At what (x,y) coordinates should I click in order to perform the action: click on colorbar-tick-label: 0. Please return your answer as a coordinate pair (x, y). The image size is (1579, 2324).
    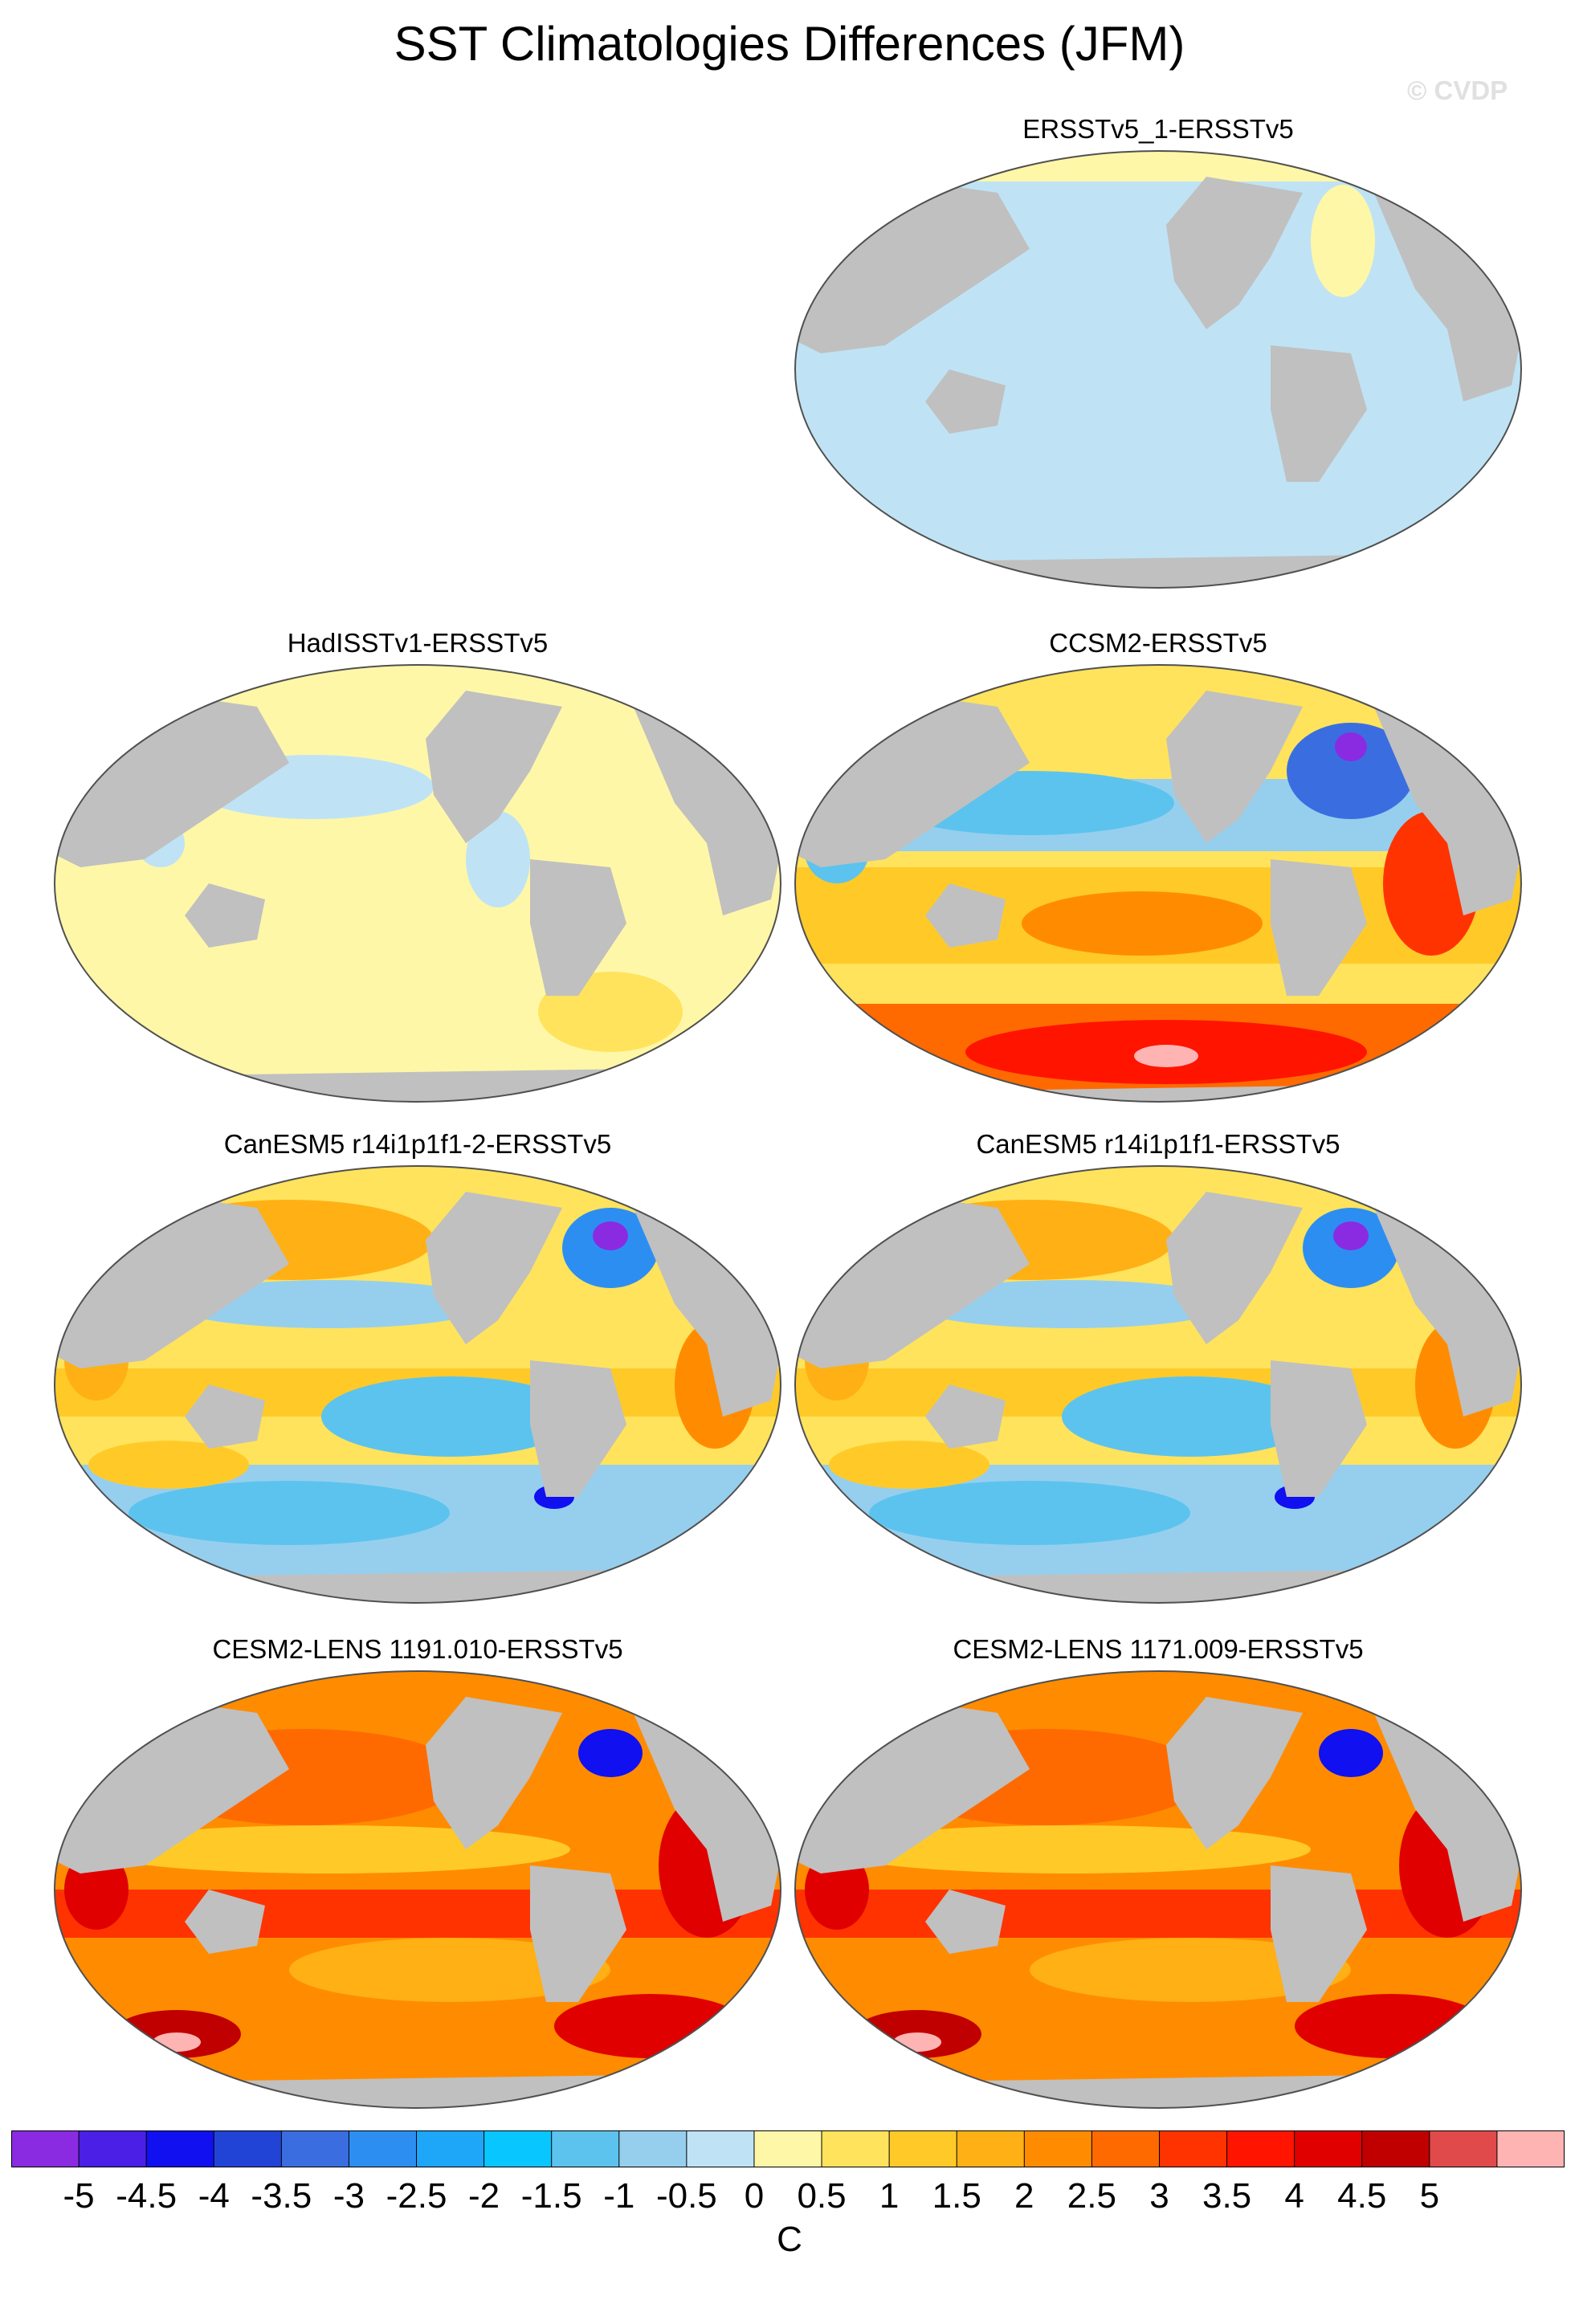
    Looking at the image, I should click on (754, 2196).